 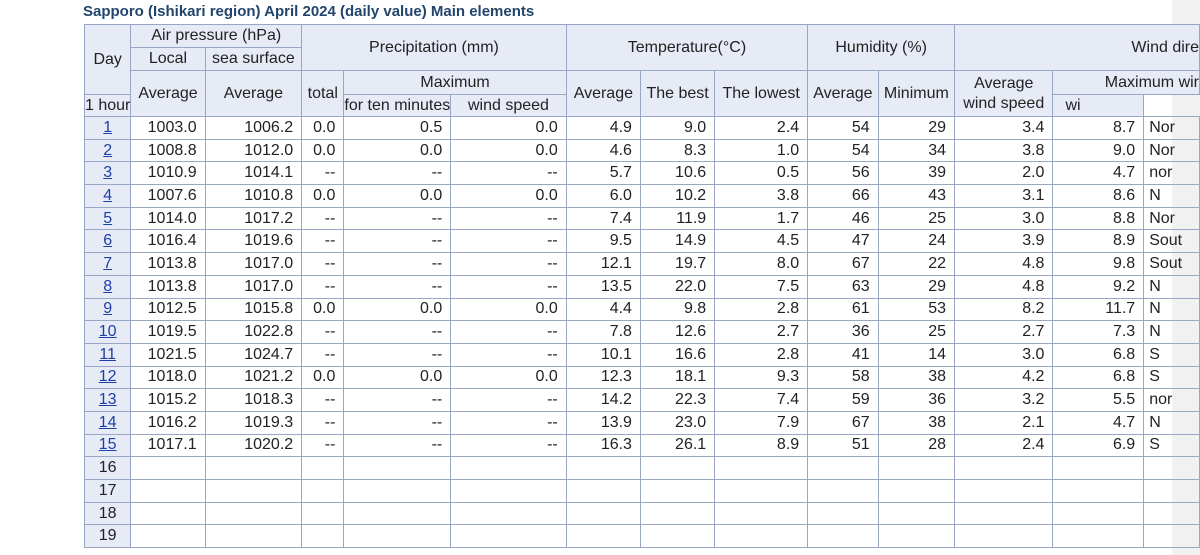 I want to click on day-cell: 17, so click(x=107, y=491).